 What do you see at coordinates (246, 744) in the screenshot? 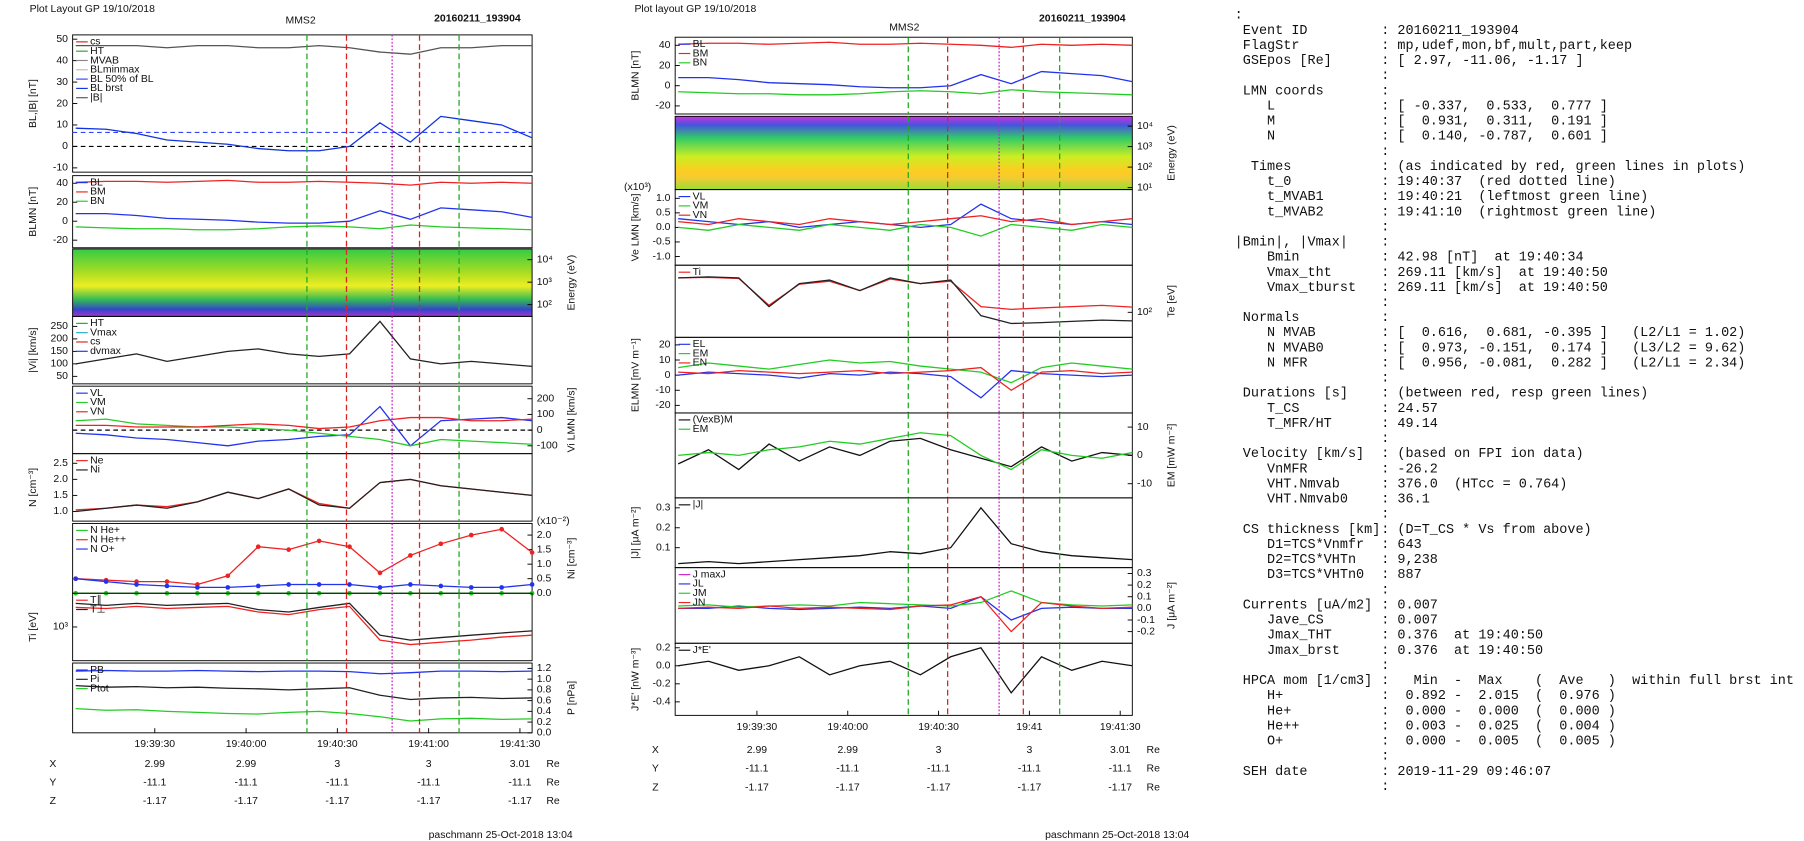
I see `x-tick-label: 19:40:00` at bounding box center [246, 744].